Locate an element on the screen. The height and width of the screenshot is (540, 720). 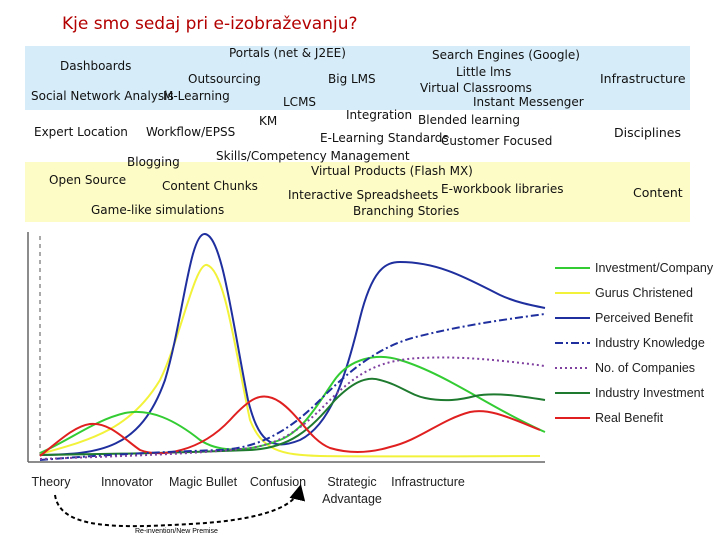
content-band is located at coordinates (357, 192).